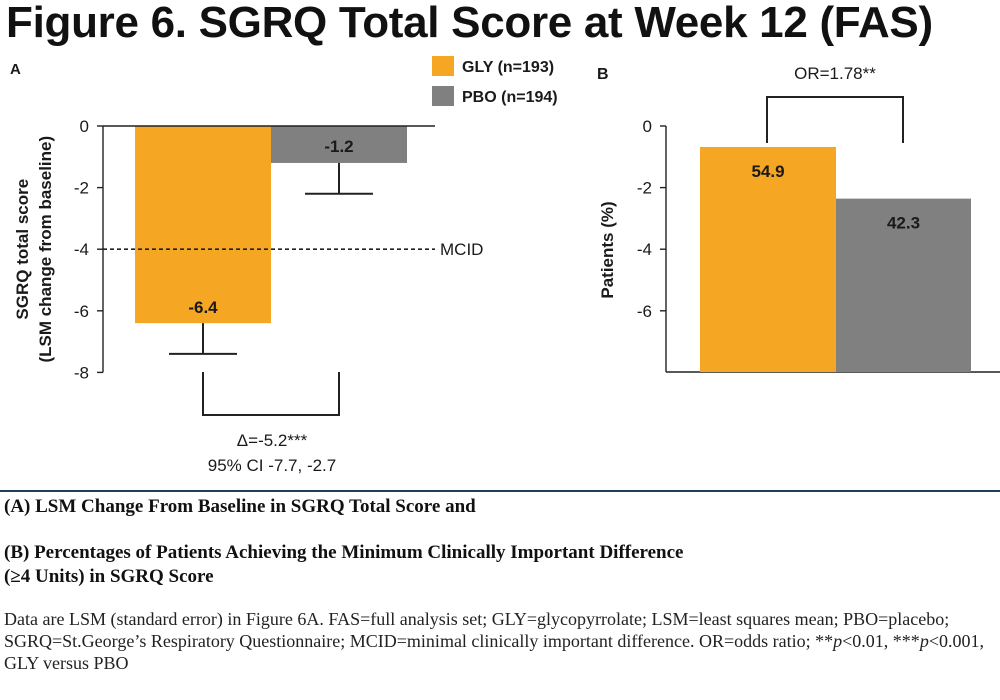  Describe the element at coordinates (494, 652) in the screenshot. I see `footnote-p001: <0.001, GLY versus PBO` at that location.